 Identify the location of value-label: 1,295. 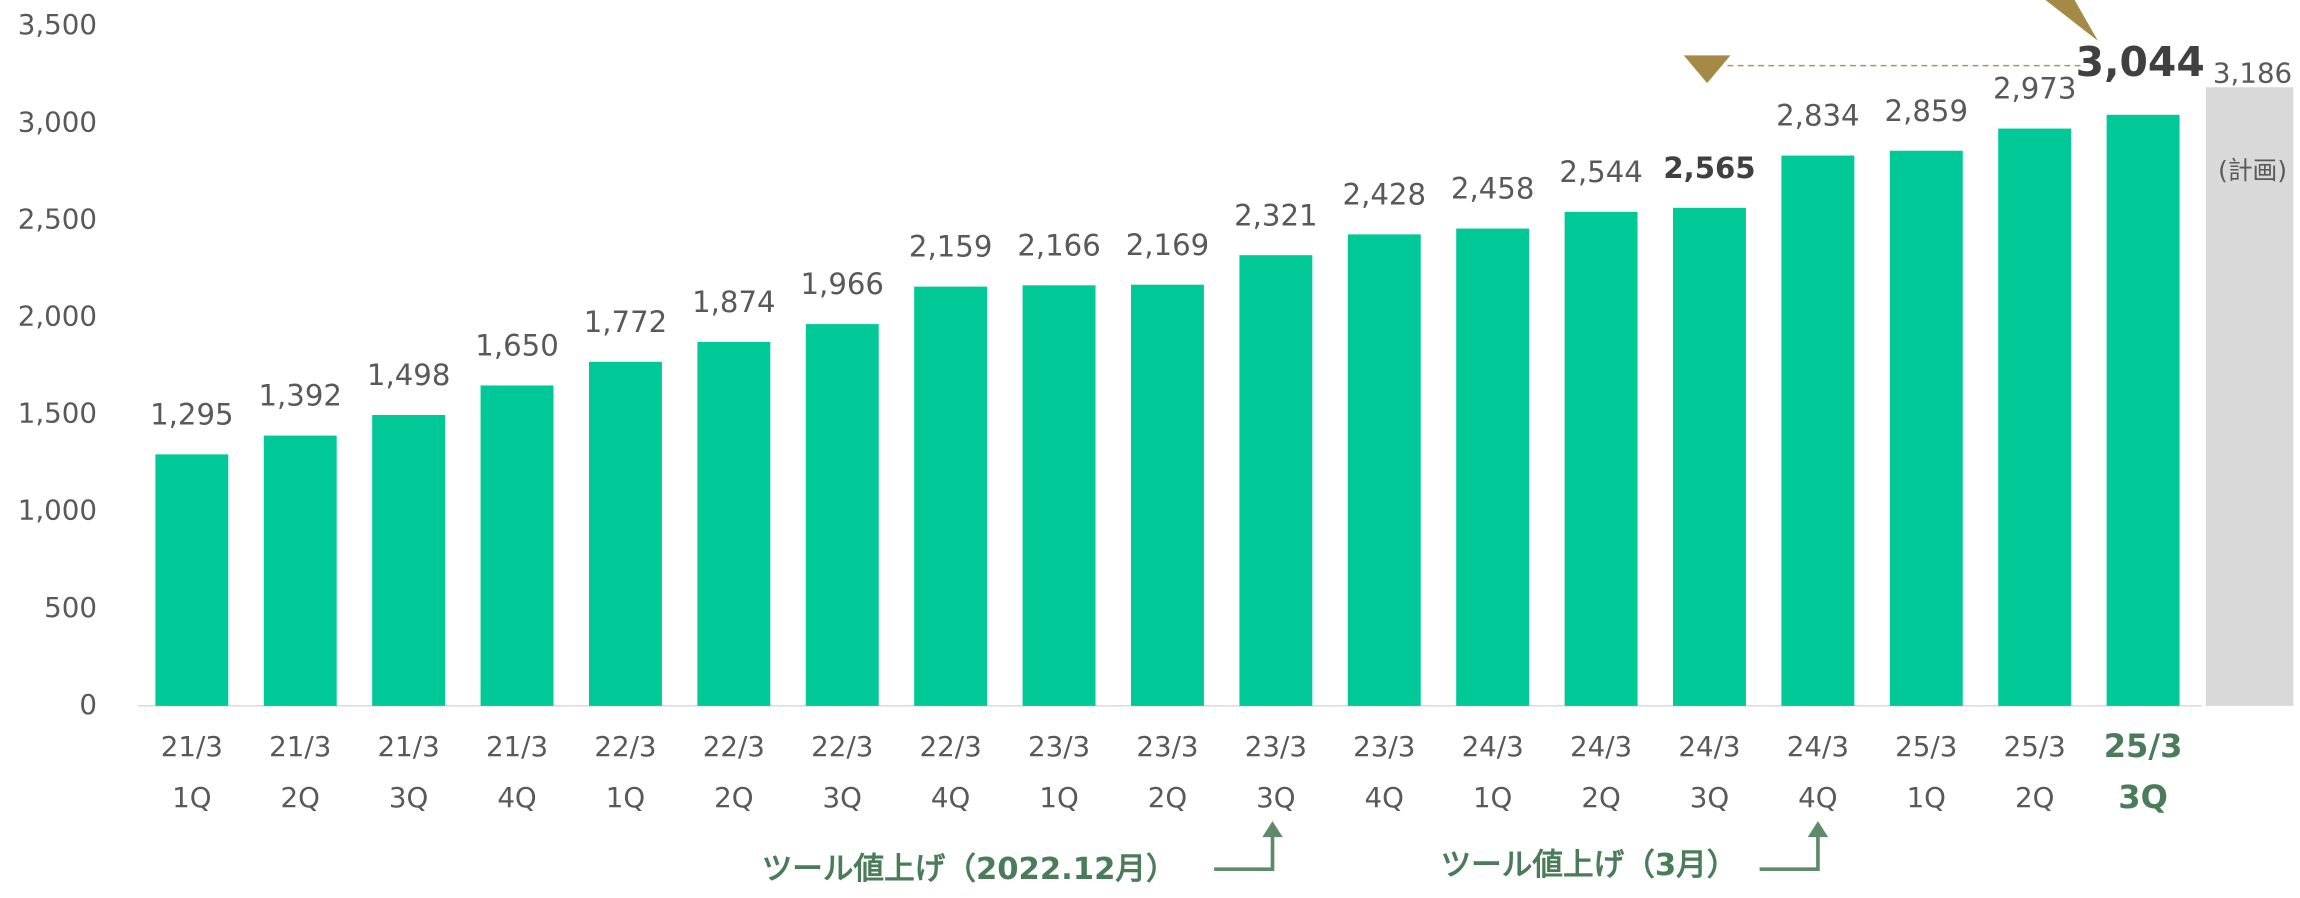
(191, 414).